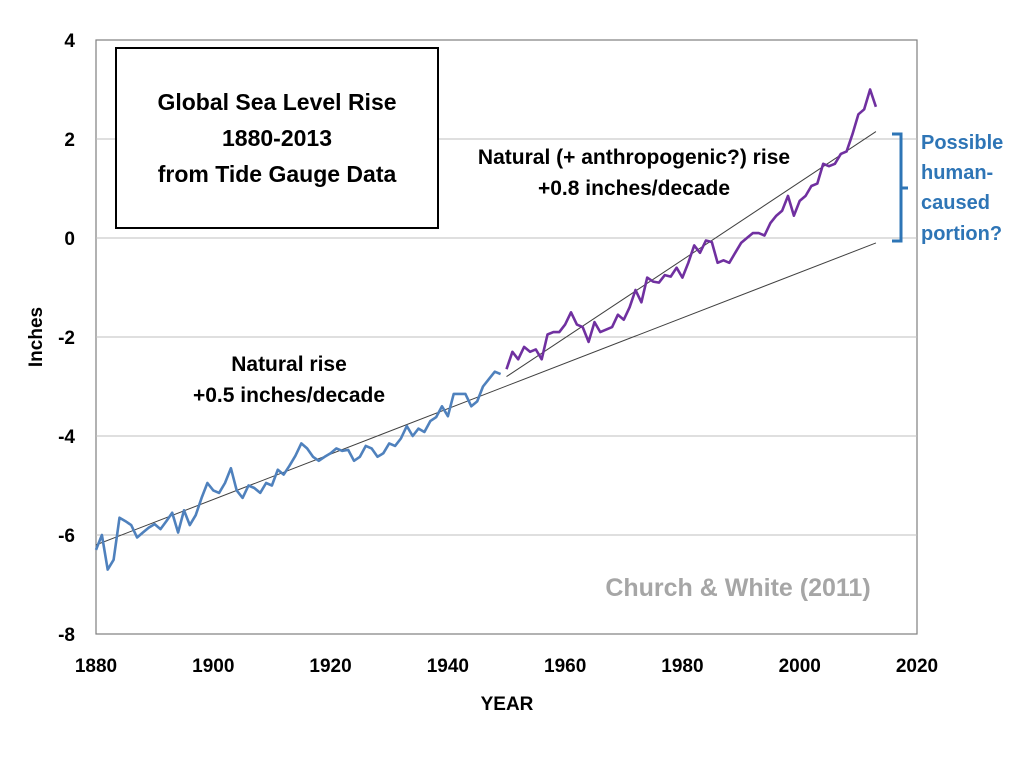 Image resolution: width=1024 pixels, height=768 pixels. What do you see at coordinates (96, 666) in the screenshot?
I see `x-tick-label: 1880` at bounding box center [96, 666].